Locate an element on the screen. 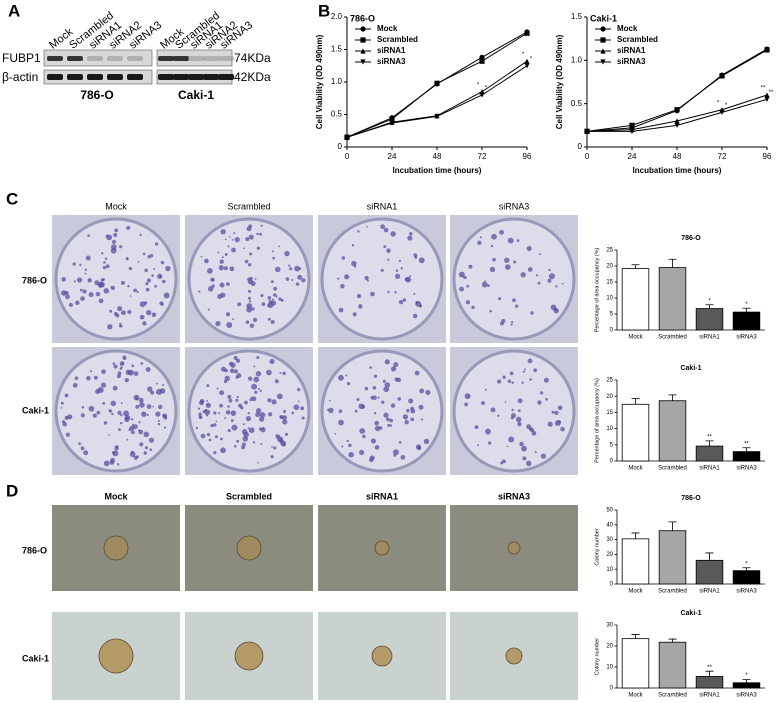 Image resolution: width=779 pixels, height=703 pixels. legend-marker is located at coordinates (603, 62).